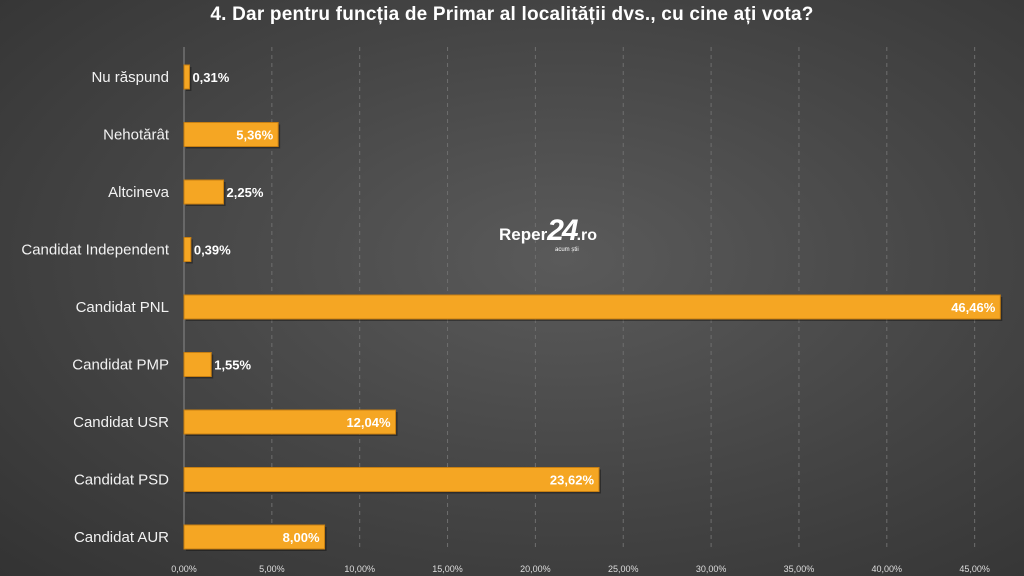  What do you see at coordinates (973, 307) in the screenshot?
I see `data-label: 46,46%` at bounding box center [973, 307].